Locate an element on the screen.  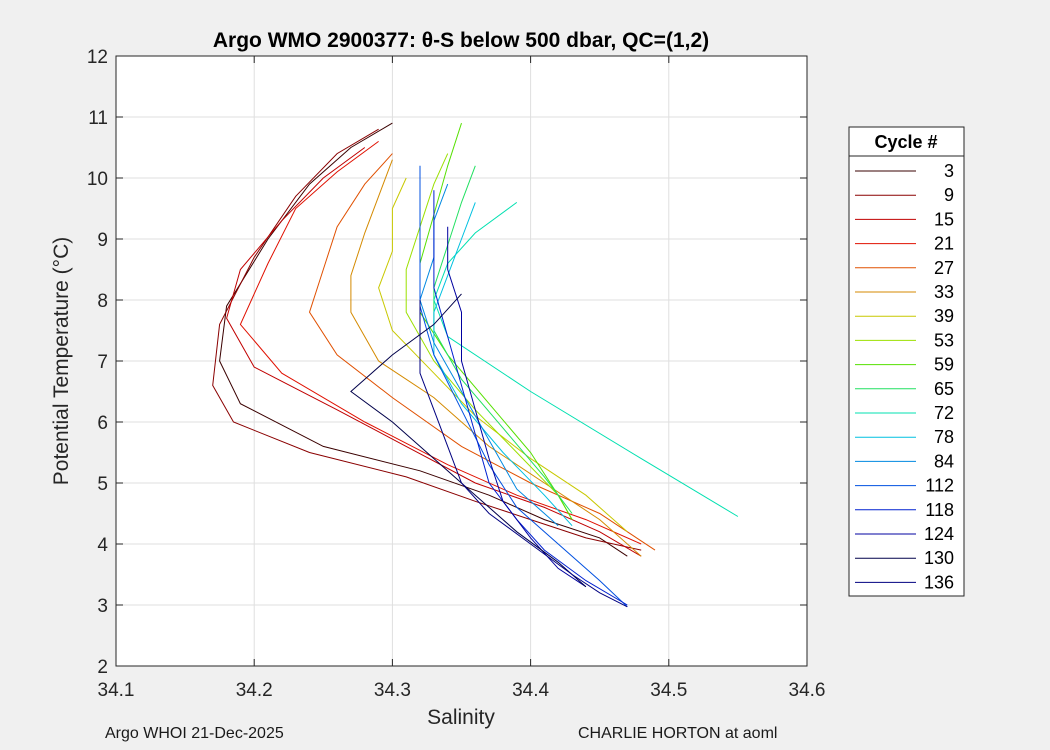
y-tick-label: 3 is located at coordinates (102, 606).